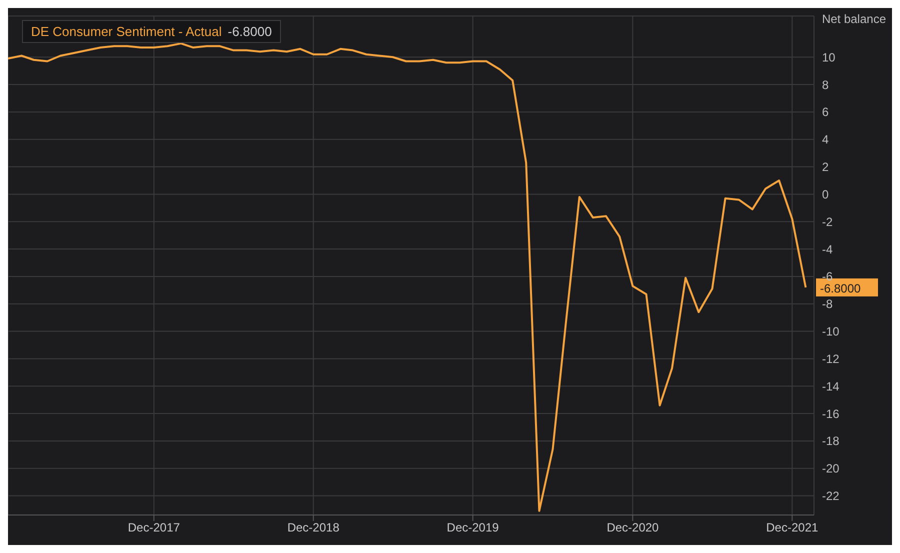 This screenshot has height=553, width=900. Describe the element at coordinates (831, 413) in the screenshot. I see `y-tick-label: -16` at that location.